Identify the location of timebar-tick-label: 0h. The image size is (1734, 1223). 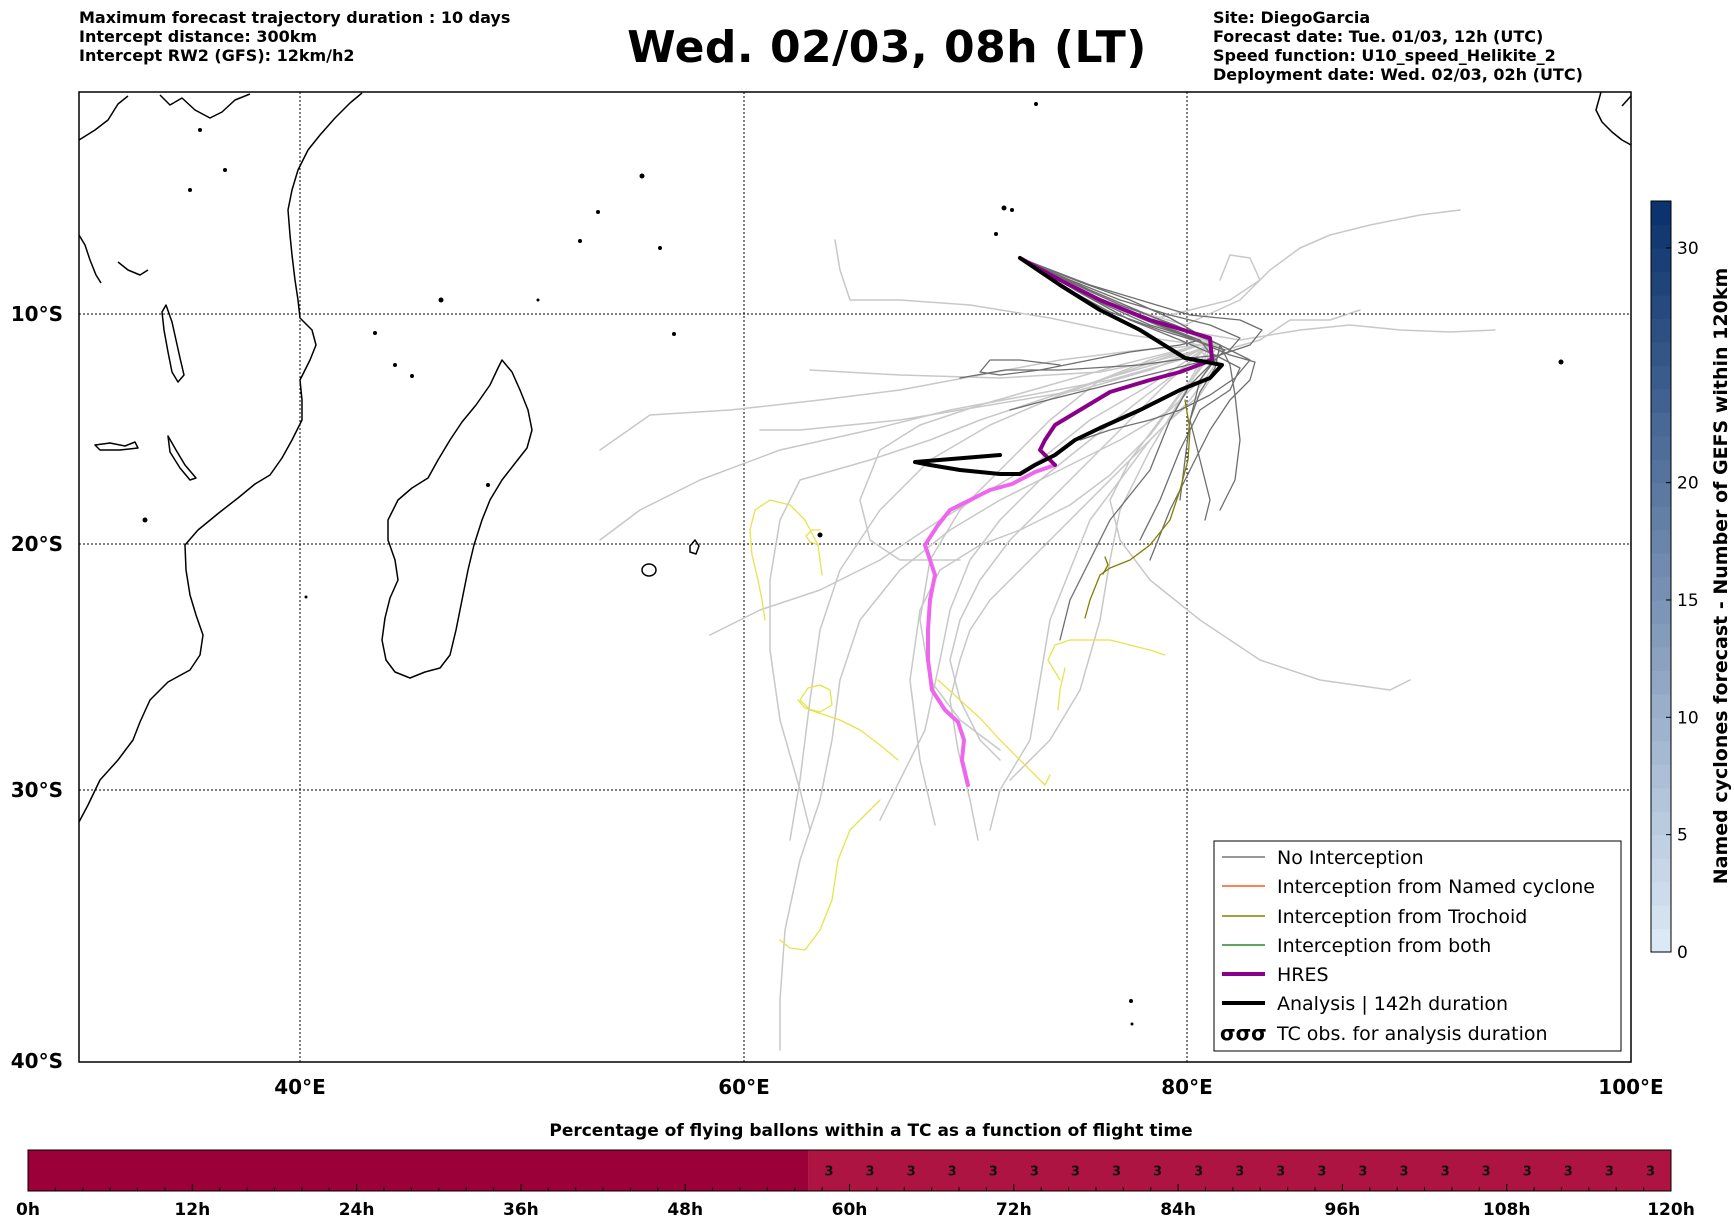
(28, 1210).